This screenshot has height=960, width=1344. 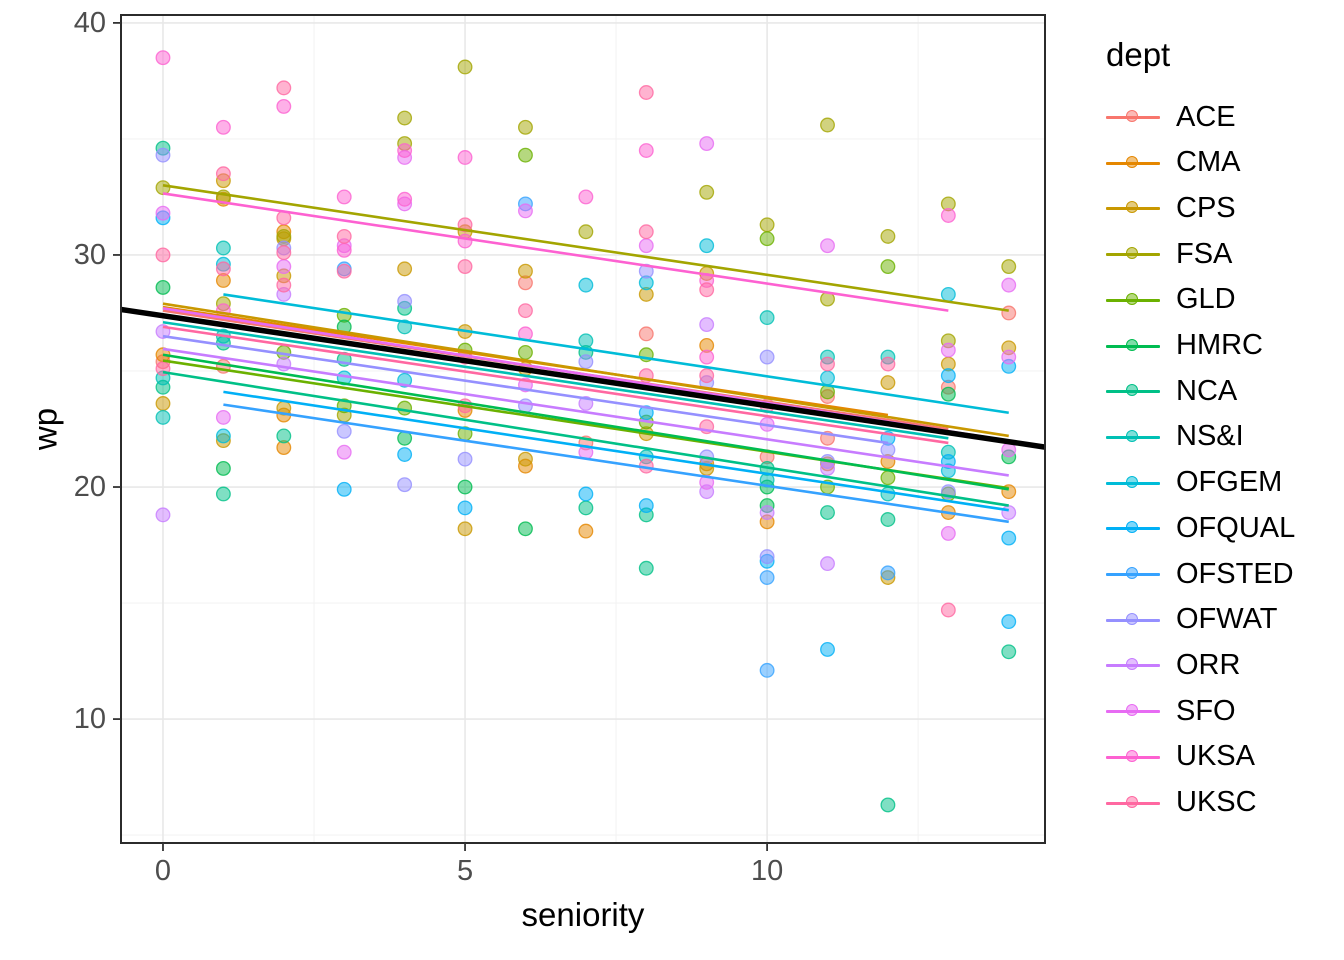 What do you see at coordinates (616, 463) in the screenshot?
I see `fit-line-OFSTED` at bounding box center [616, 463].